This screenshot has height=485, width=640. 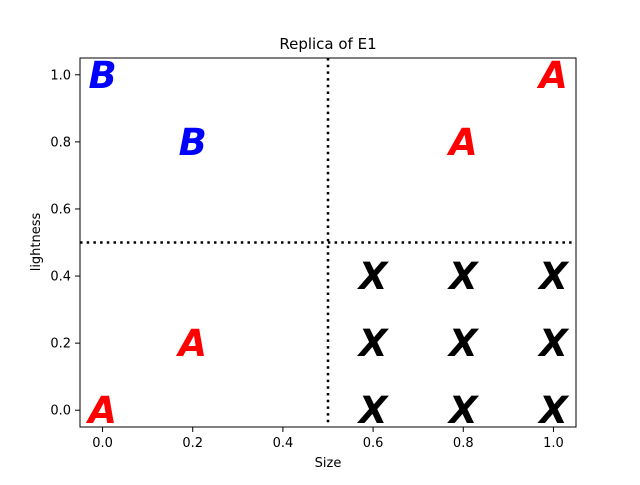 What do you see at coordinates (60, 75) in the screenshot?
I see `y-tick-label: 1.0` at bounding box center [60, 75].